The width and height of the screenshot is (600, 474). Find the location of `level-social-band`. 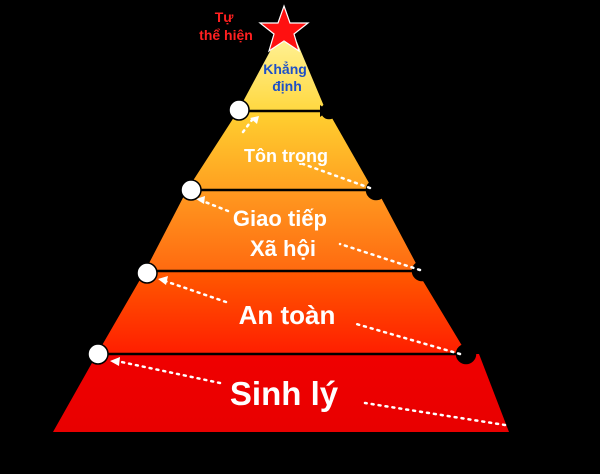

level-social-band is located at coordinates (282, 230).